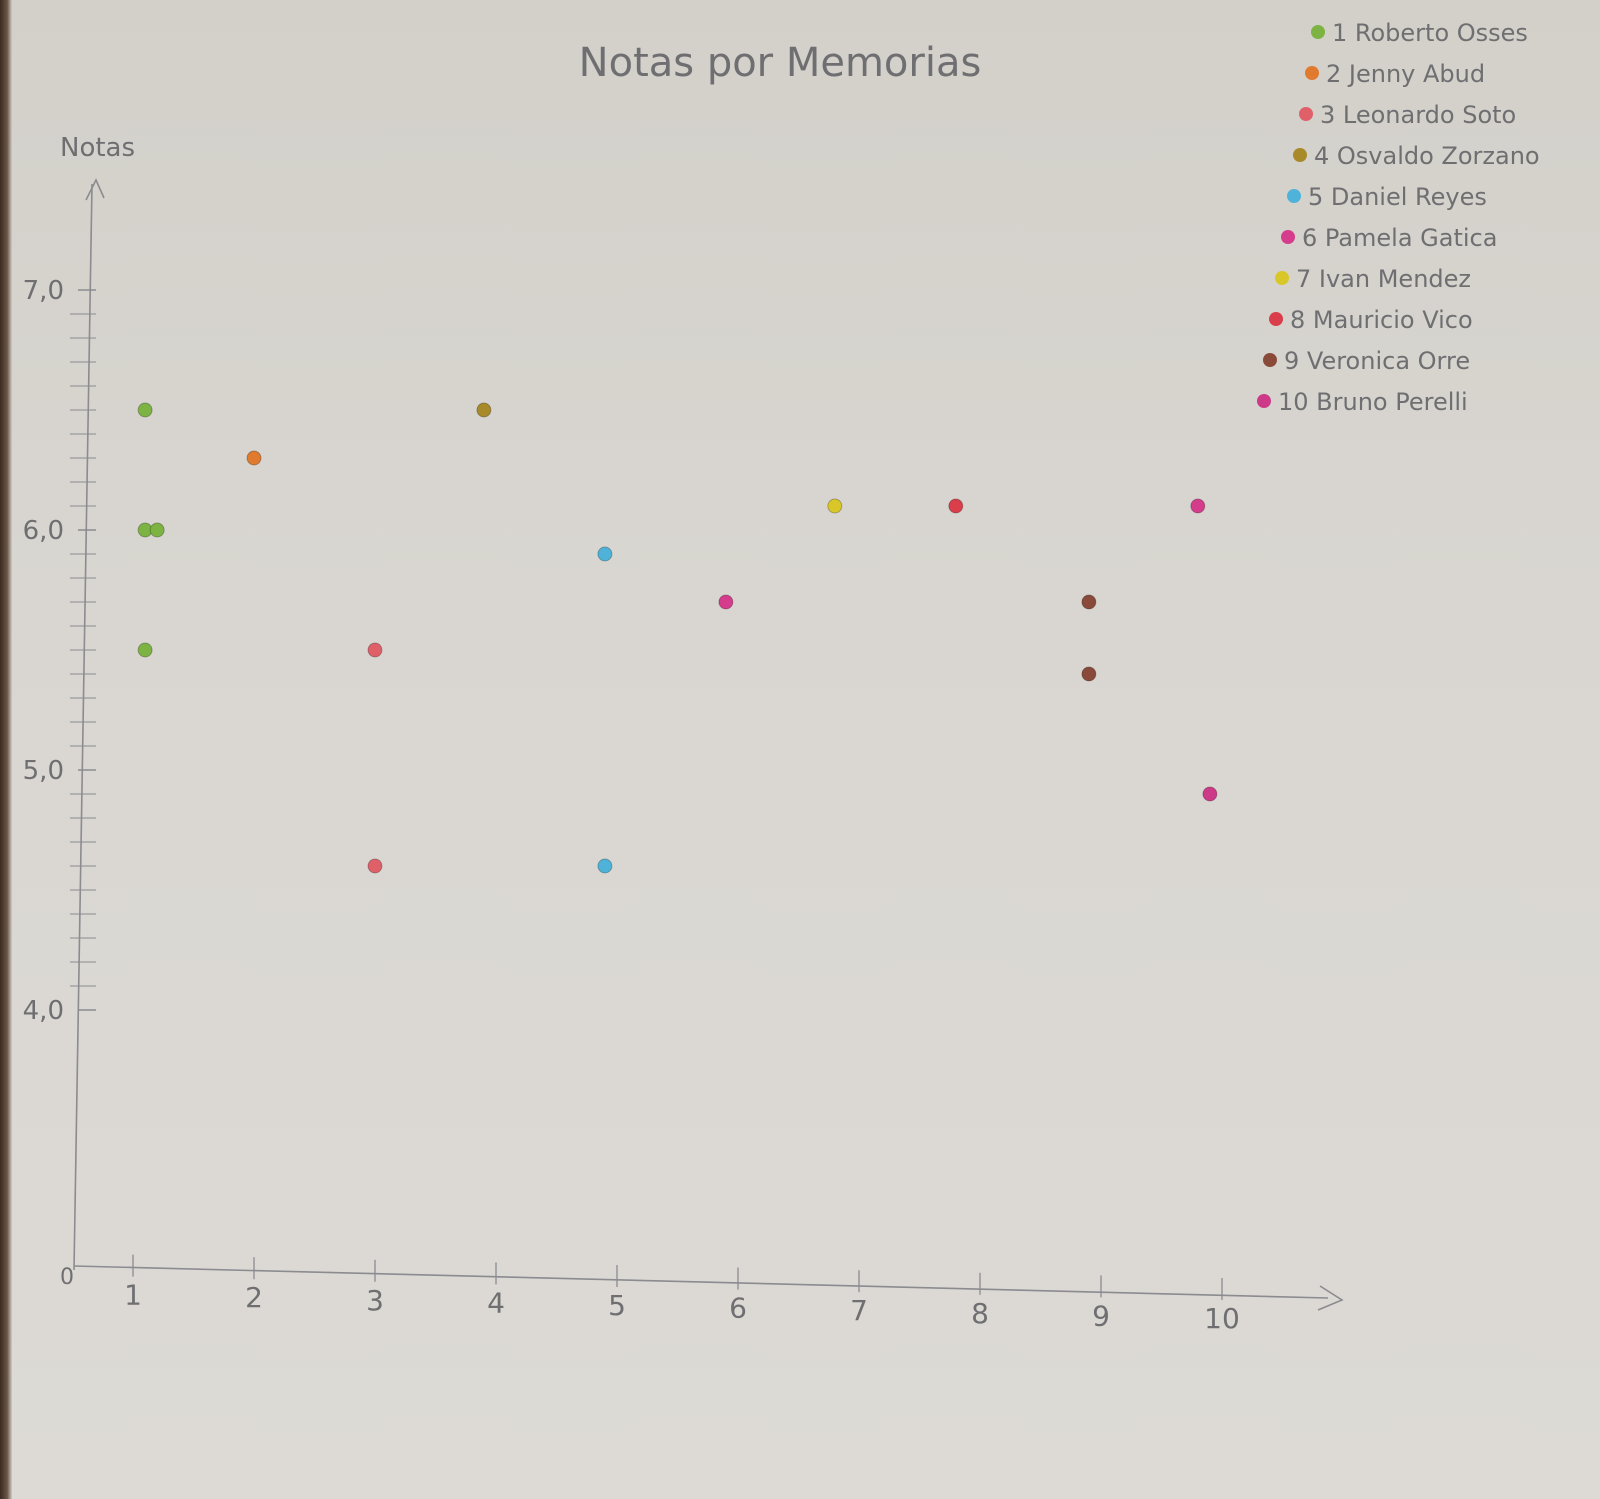  What do you see at coordinates (6, 749) in the screenshot?
I see `desk-edge` at bounding box center [6, 749].